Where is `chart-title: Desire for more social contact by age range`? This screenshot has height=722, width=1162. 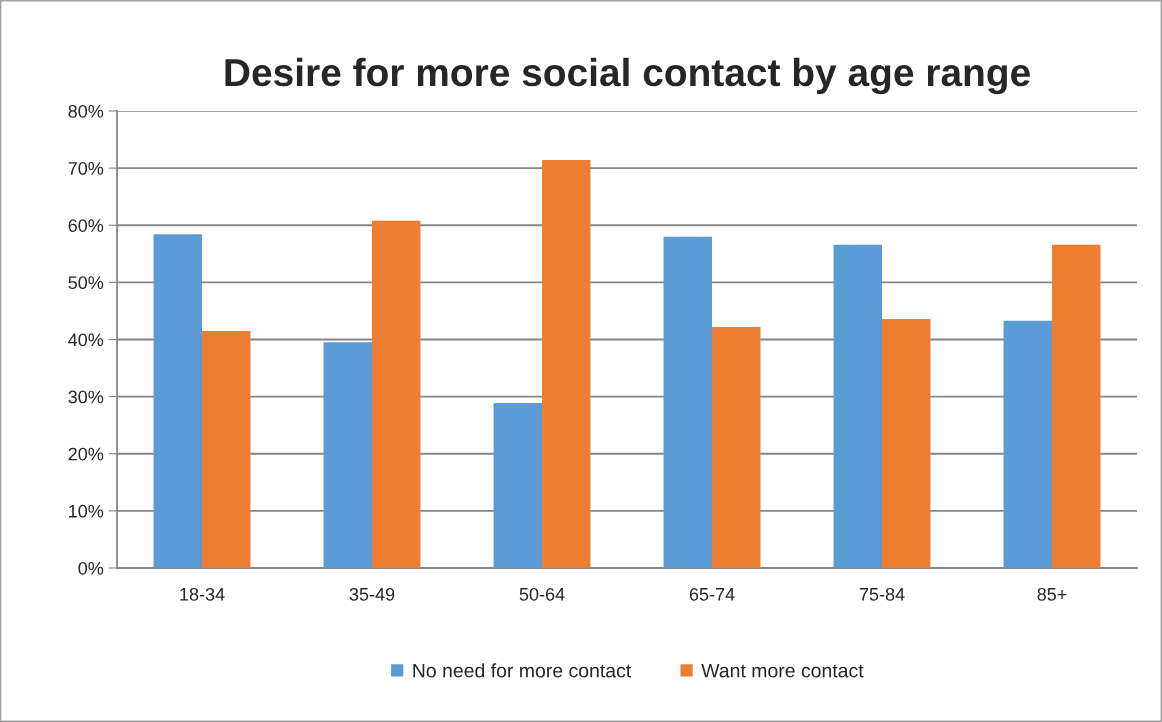
chart-title: Desire for more social contact by age range is located at coordinates (627, 76).